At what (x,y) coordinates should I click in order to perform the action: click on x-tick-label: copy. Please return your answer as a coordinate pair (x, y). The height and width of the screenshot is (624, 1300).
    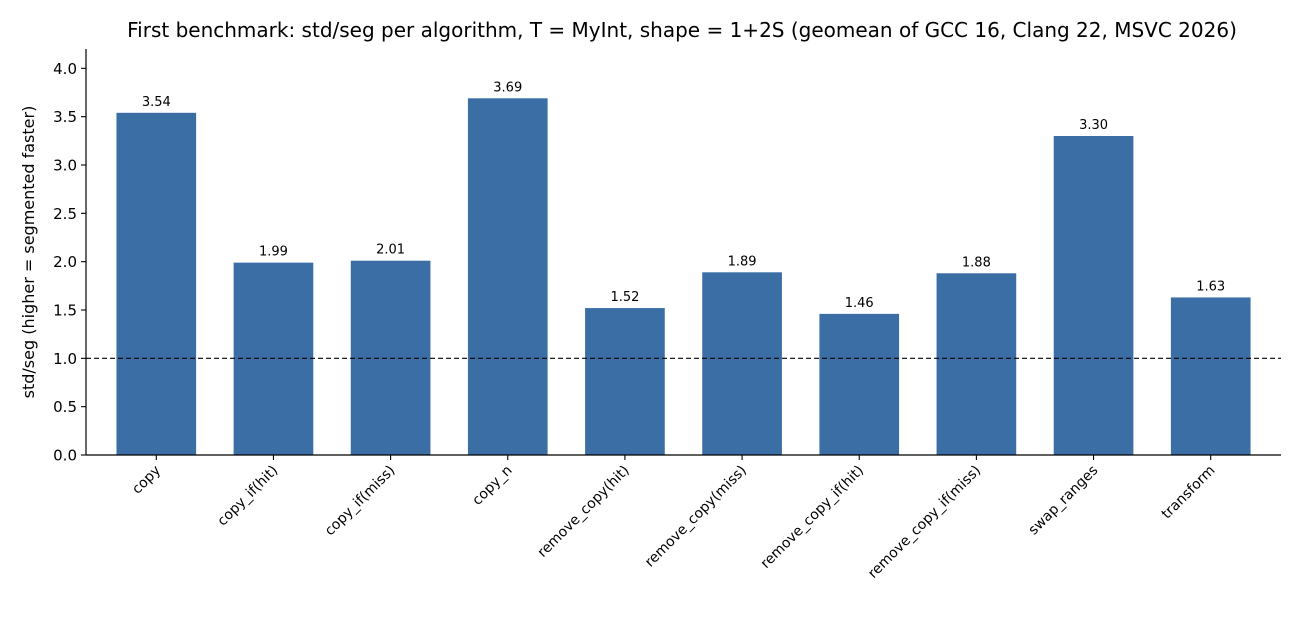
    Looking at the image, I should click on (146, 480).